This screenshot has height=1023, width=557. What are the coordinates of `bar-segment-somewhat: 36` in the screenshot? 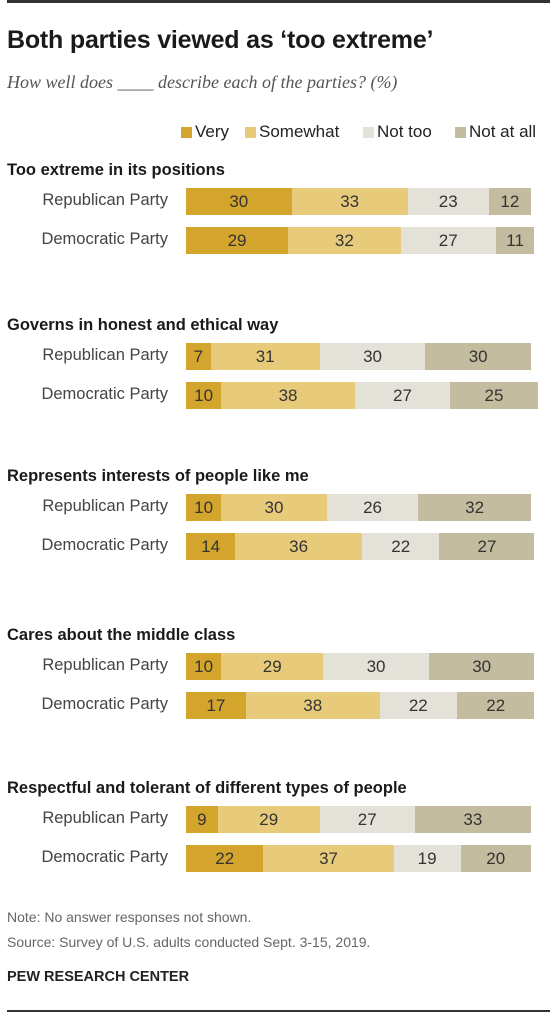 It's located at (298, 546).